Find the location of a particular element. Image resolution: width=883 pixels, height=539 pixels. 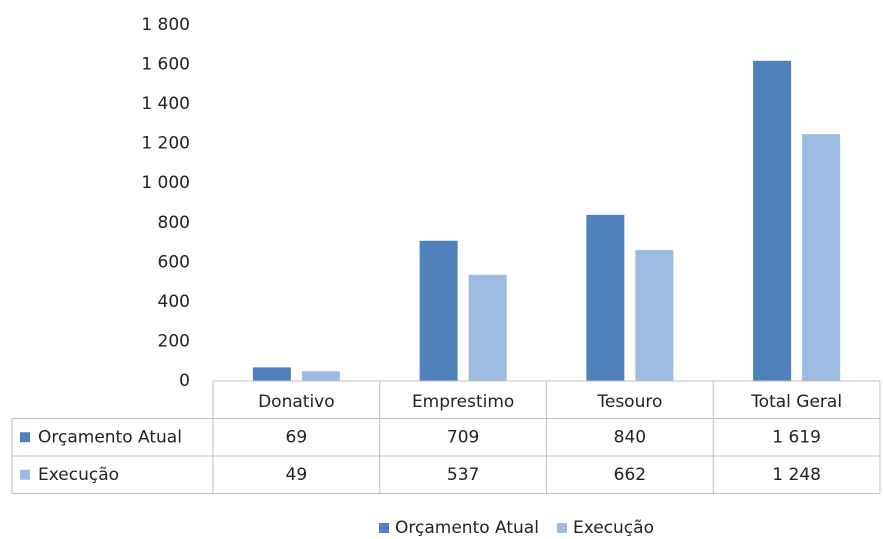

y-tick-label: 800 is located at coordinates (174, 223).